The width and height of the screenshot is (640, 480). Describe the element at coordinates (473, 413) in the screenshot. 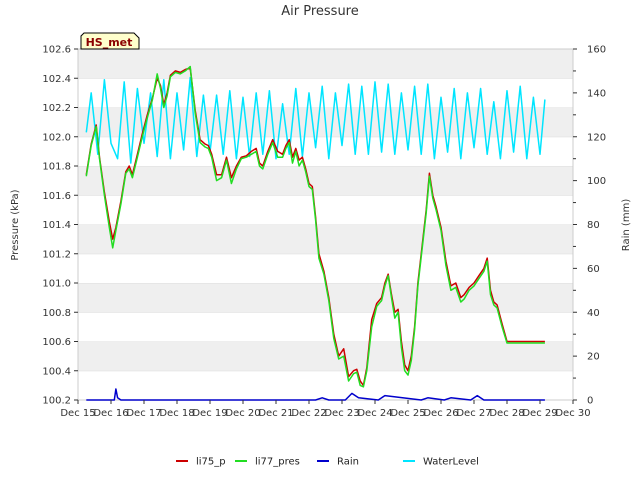

I see `x-tick-label: Dec 27` at that location.